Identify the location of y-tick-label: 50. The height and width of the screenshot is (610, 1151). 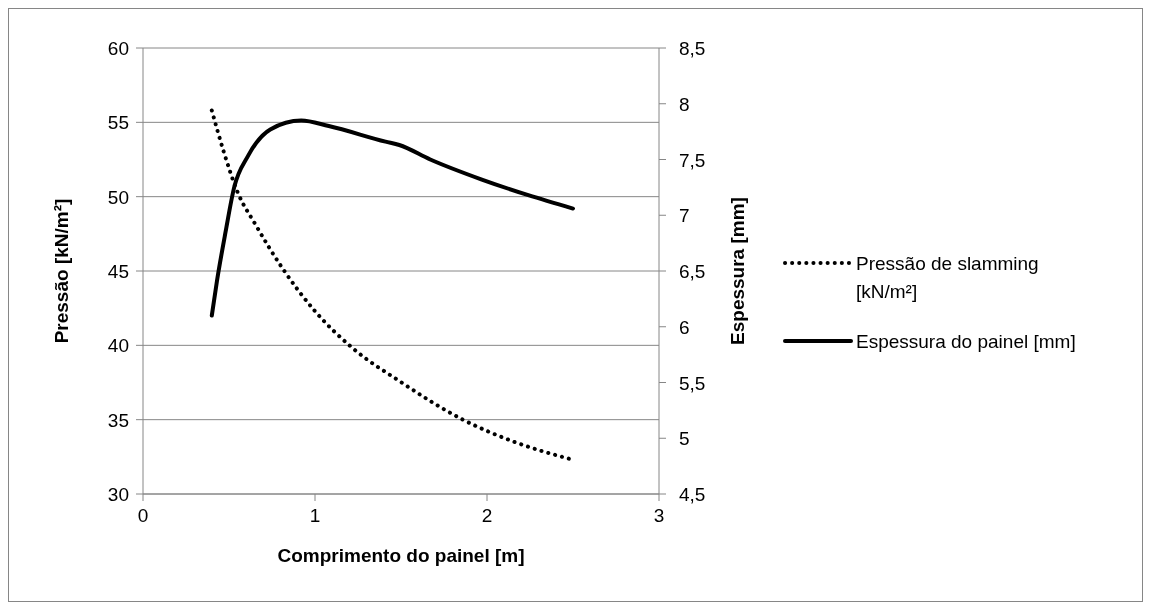
(118, 197).